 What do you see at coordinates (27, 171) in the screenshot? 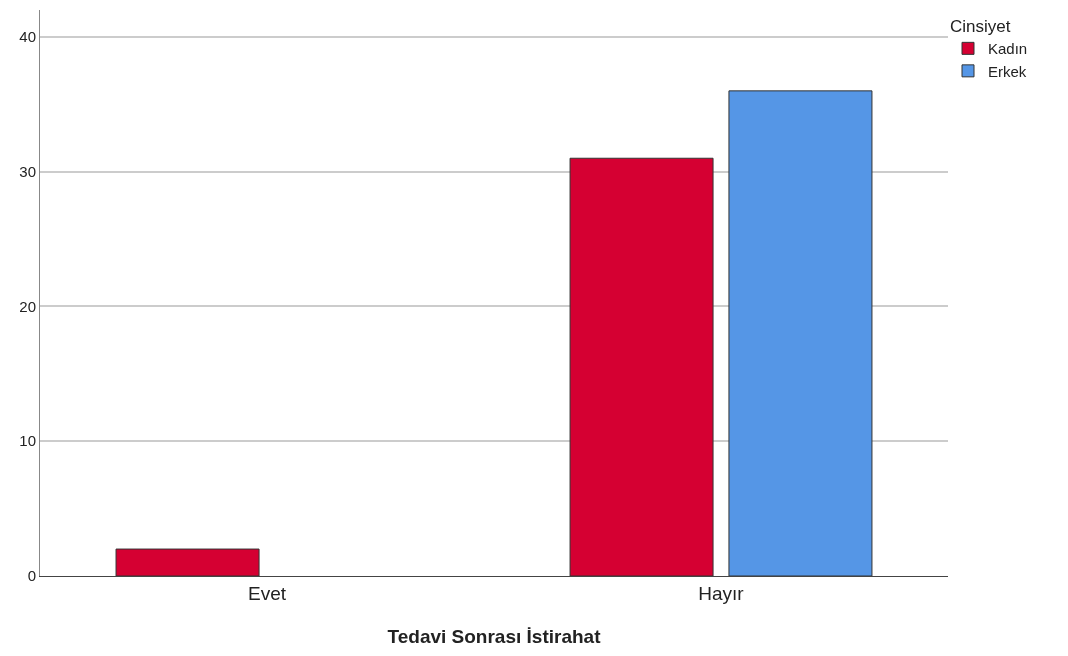
I see `y-tick-label: 30` at bounding box center [27, 171].